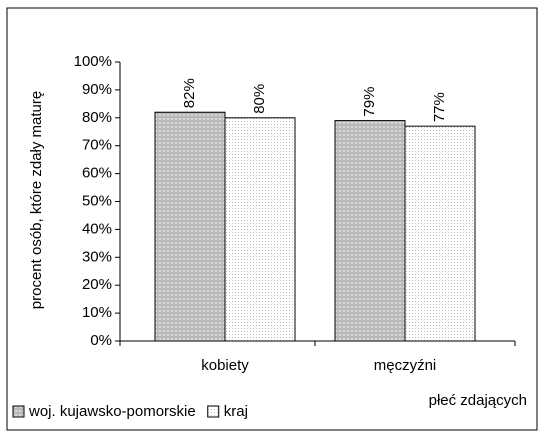  Describe the element at coordinates (97, 145) in the screenshot. I see `y-tick-label: 70%` at that location.